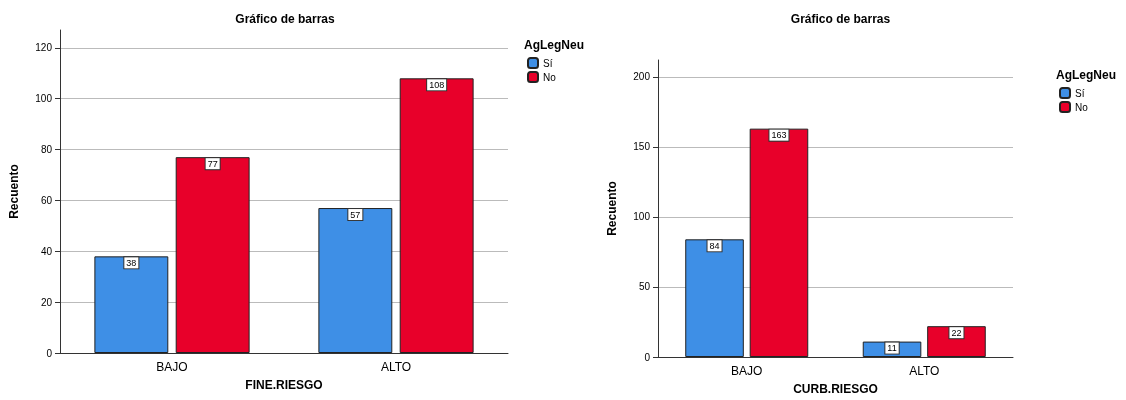 The image size is (1126, 400). I want to click on data-label: 57, so click(355, 214).